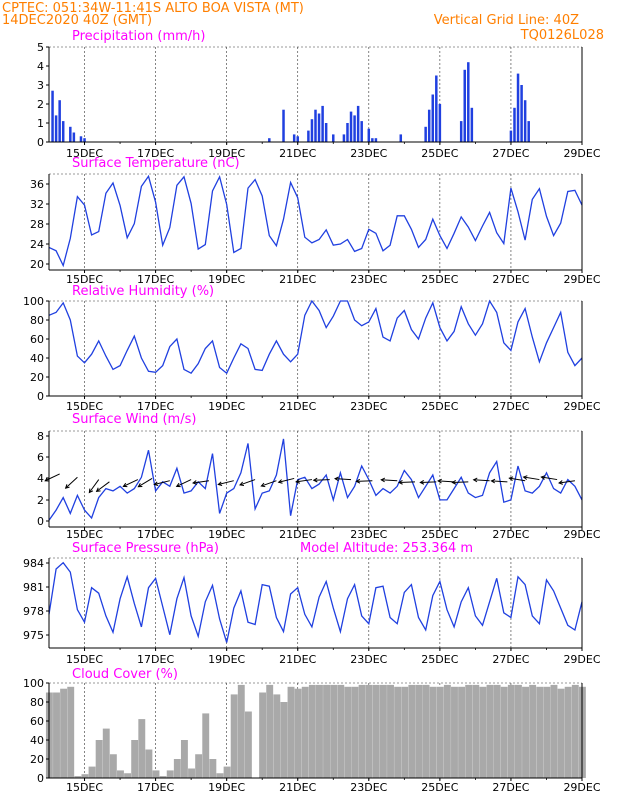  I want to click on y-tick-label: 100, so click(33, 683).